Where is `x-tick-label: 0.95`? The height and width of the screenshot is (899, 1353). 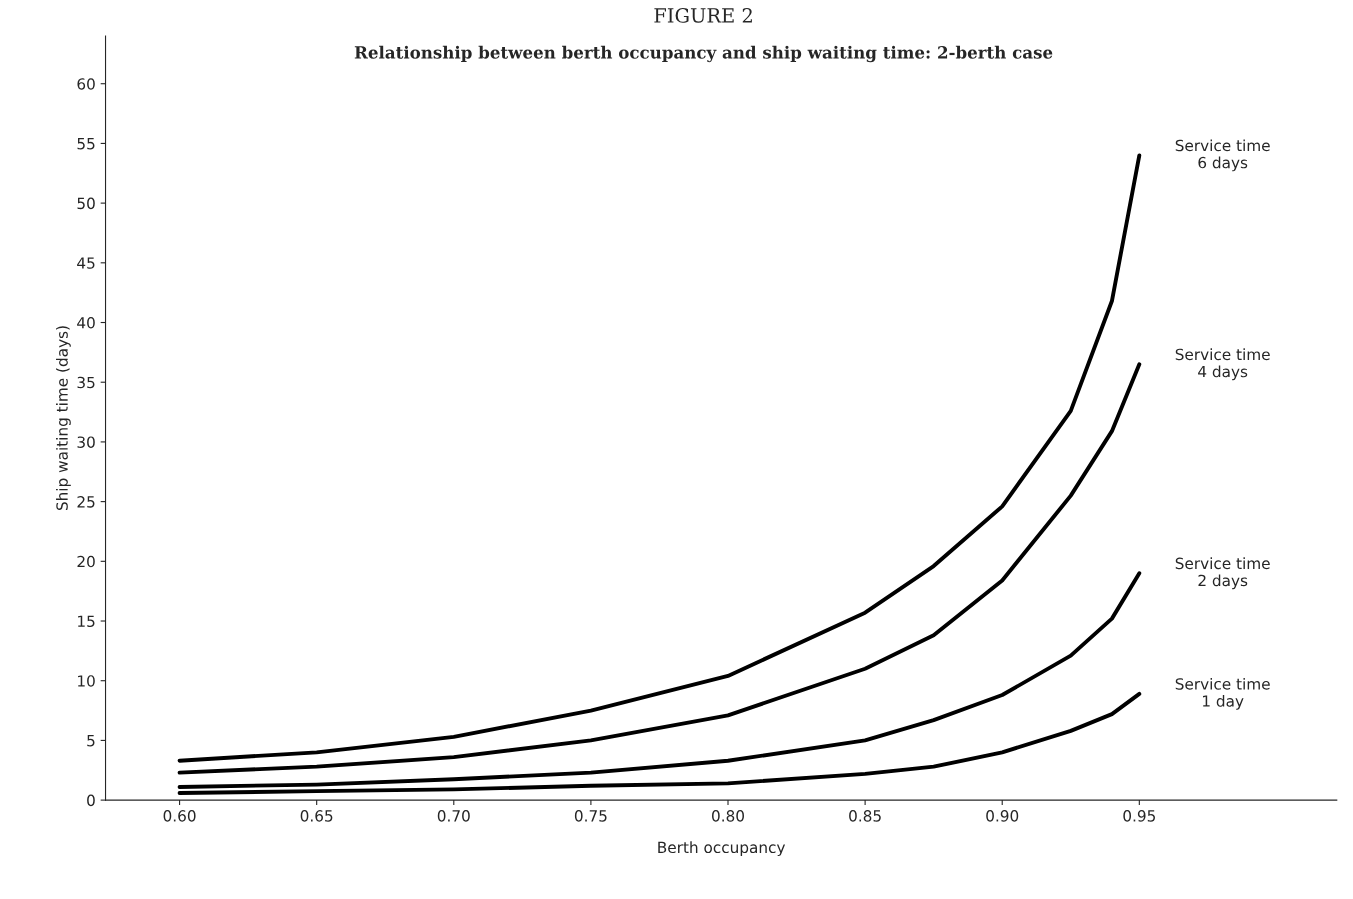 x-tick-label: 0.95 is located at coordinates (1139, 816).